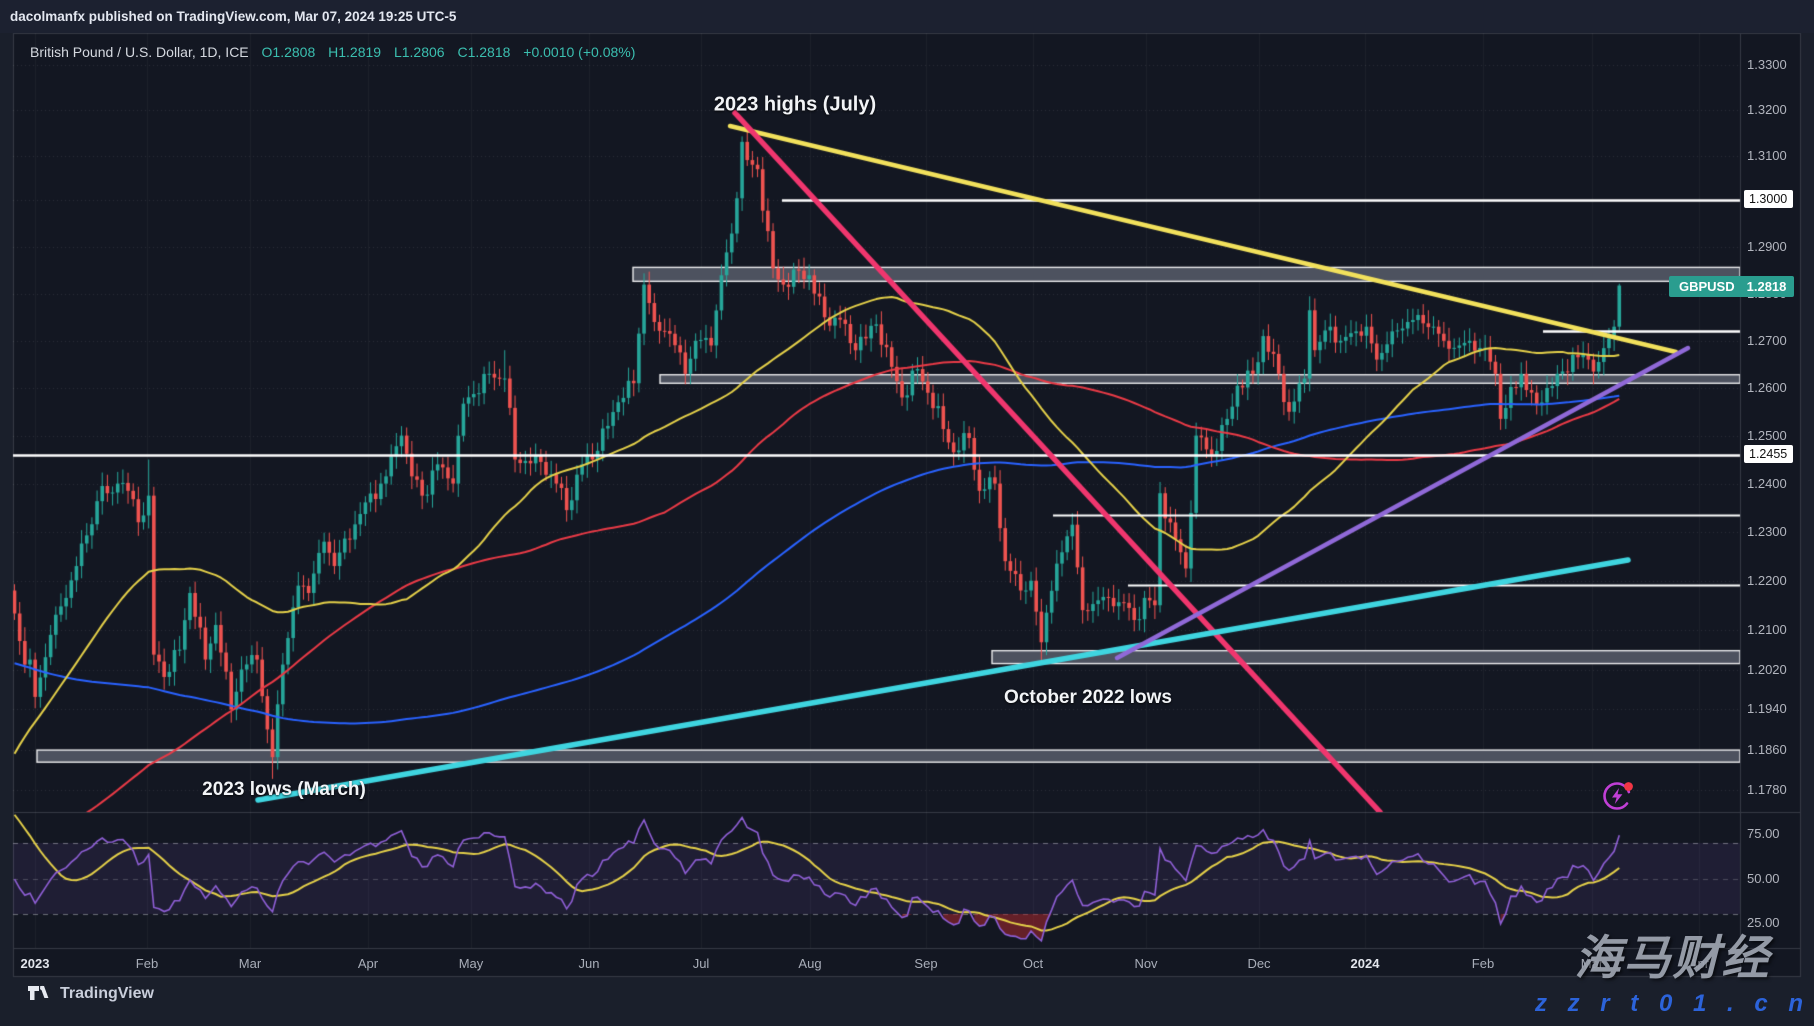 This screenshot has width=1814, height=1026. I want to click on price-axis-label: 1.2500, so click(1767, 435).